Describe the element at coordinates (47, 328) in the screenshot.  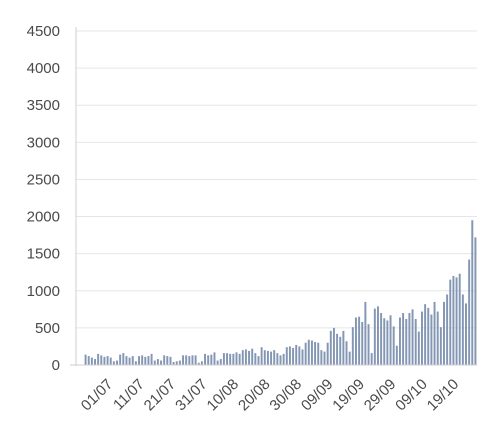
I see `y-tick-label: 500` at that location.